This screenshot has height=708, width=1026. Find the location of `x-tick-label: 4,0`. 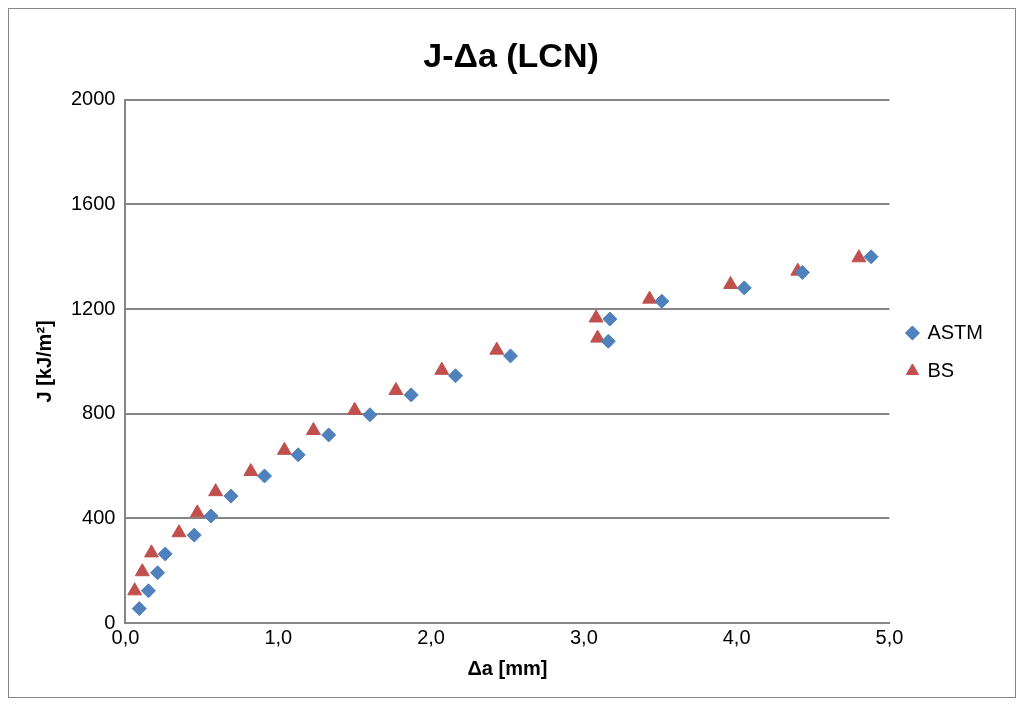

x-tick-label: 4,0 is located at coordinates (736, 636).